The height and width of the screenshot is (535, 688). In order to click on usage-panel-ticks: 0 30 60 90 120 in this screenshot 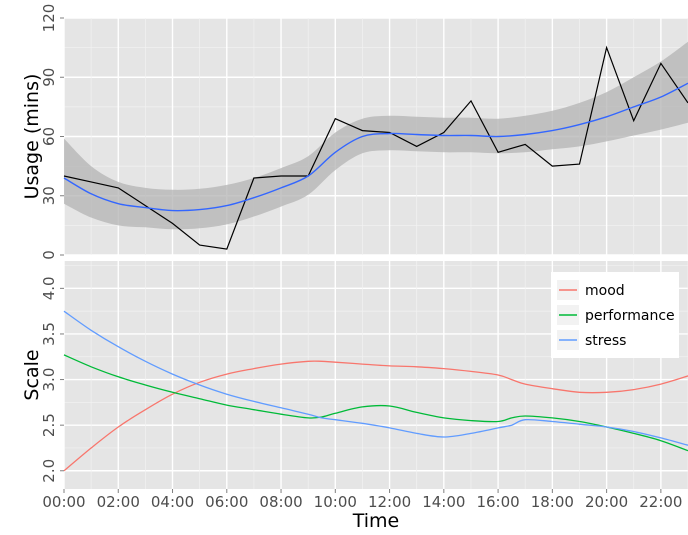, I will do `click(52, 132)`.